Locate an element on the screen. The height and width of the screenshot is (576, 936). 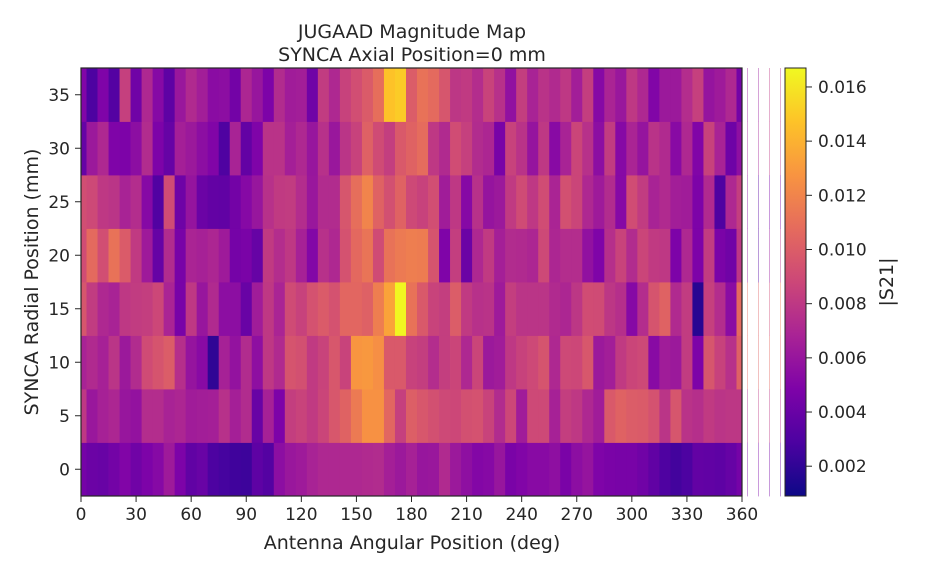
colorbar-tick-label: 0.014 is located at coordinates (842, 142).